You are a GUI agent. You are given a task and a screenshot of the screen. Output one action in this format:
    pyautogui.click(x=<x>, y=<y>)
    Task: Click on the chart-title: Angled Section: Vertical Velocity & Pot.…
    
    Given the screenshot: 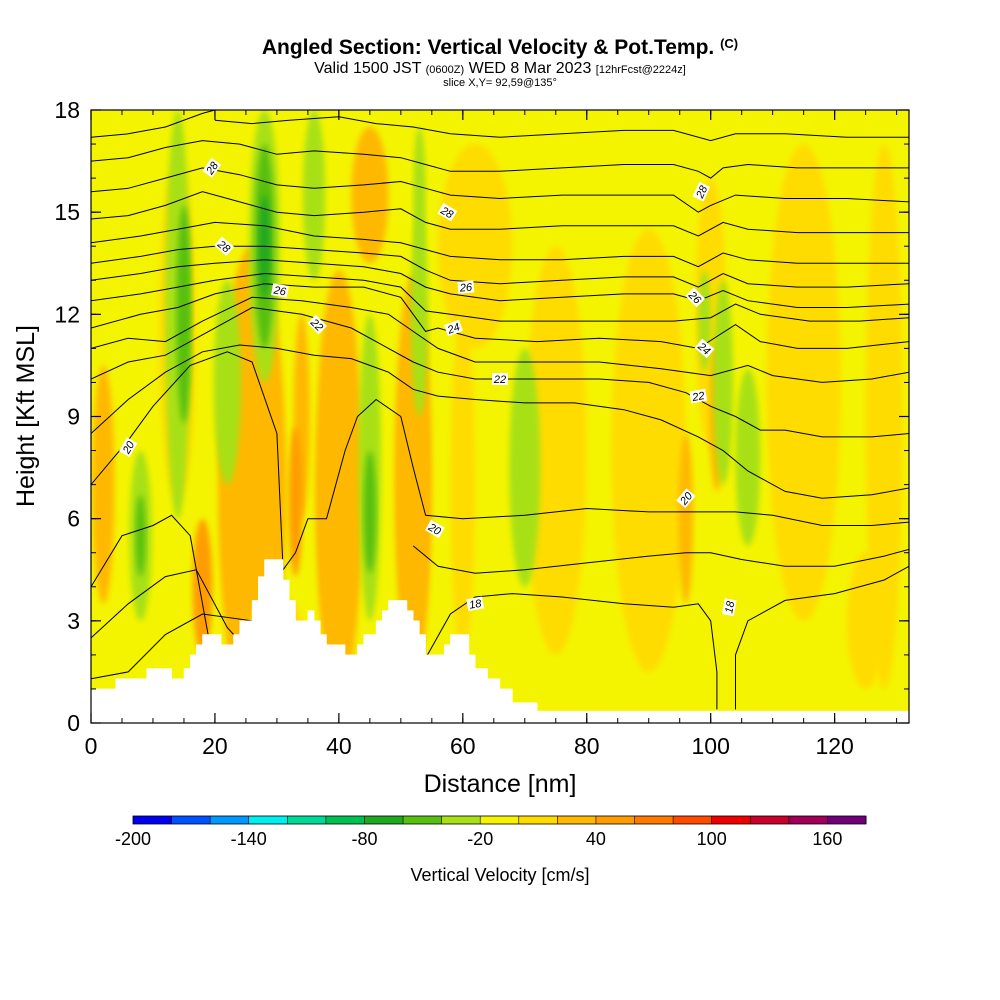 What is the action you would take?
    pyautogui.click(x=500, y=48)
    